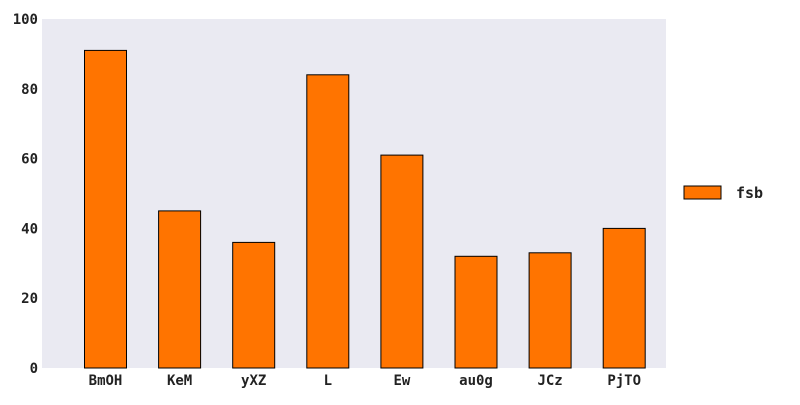 The image size is (800, 405). I want to click on y-tick-label: 40, so click(29, 229).